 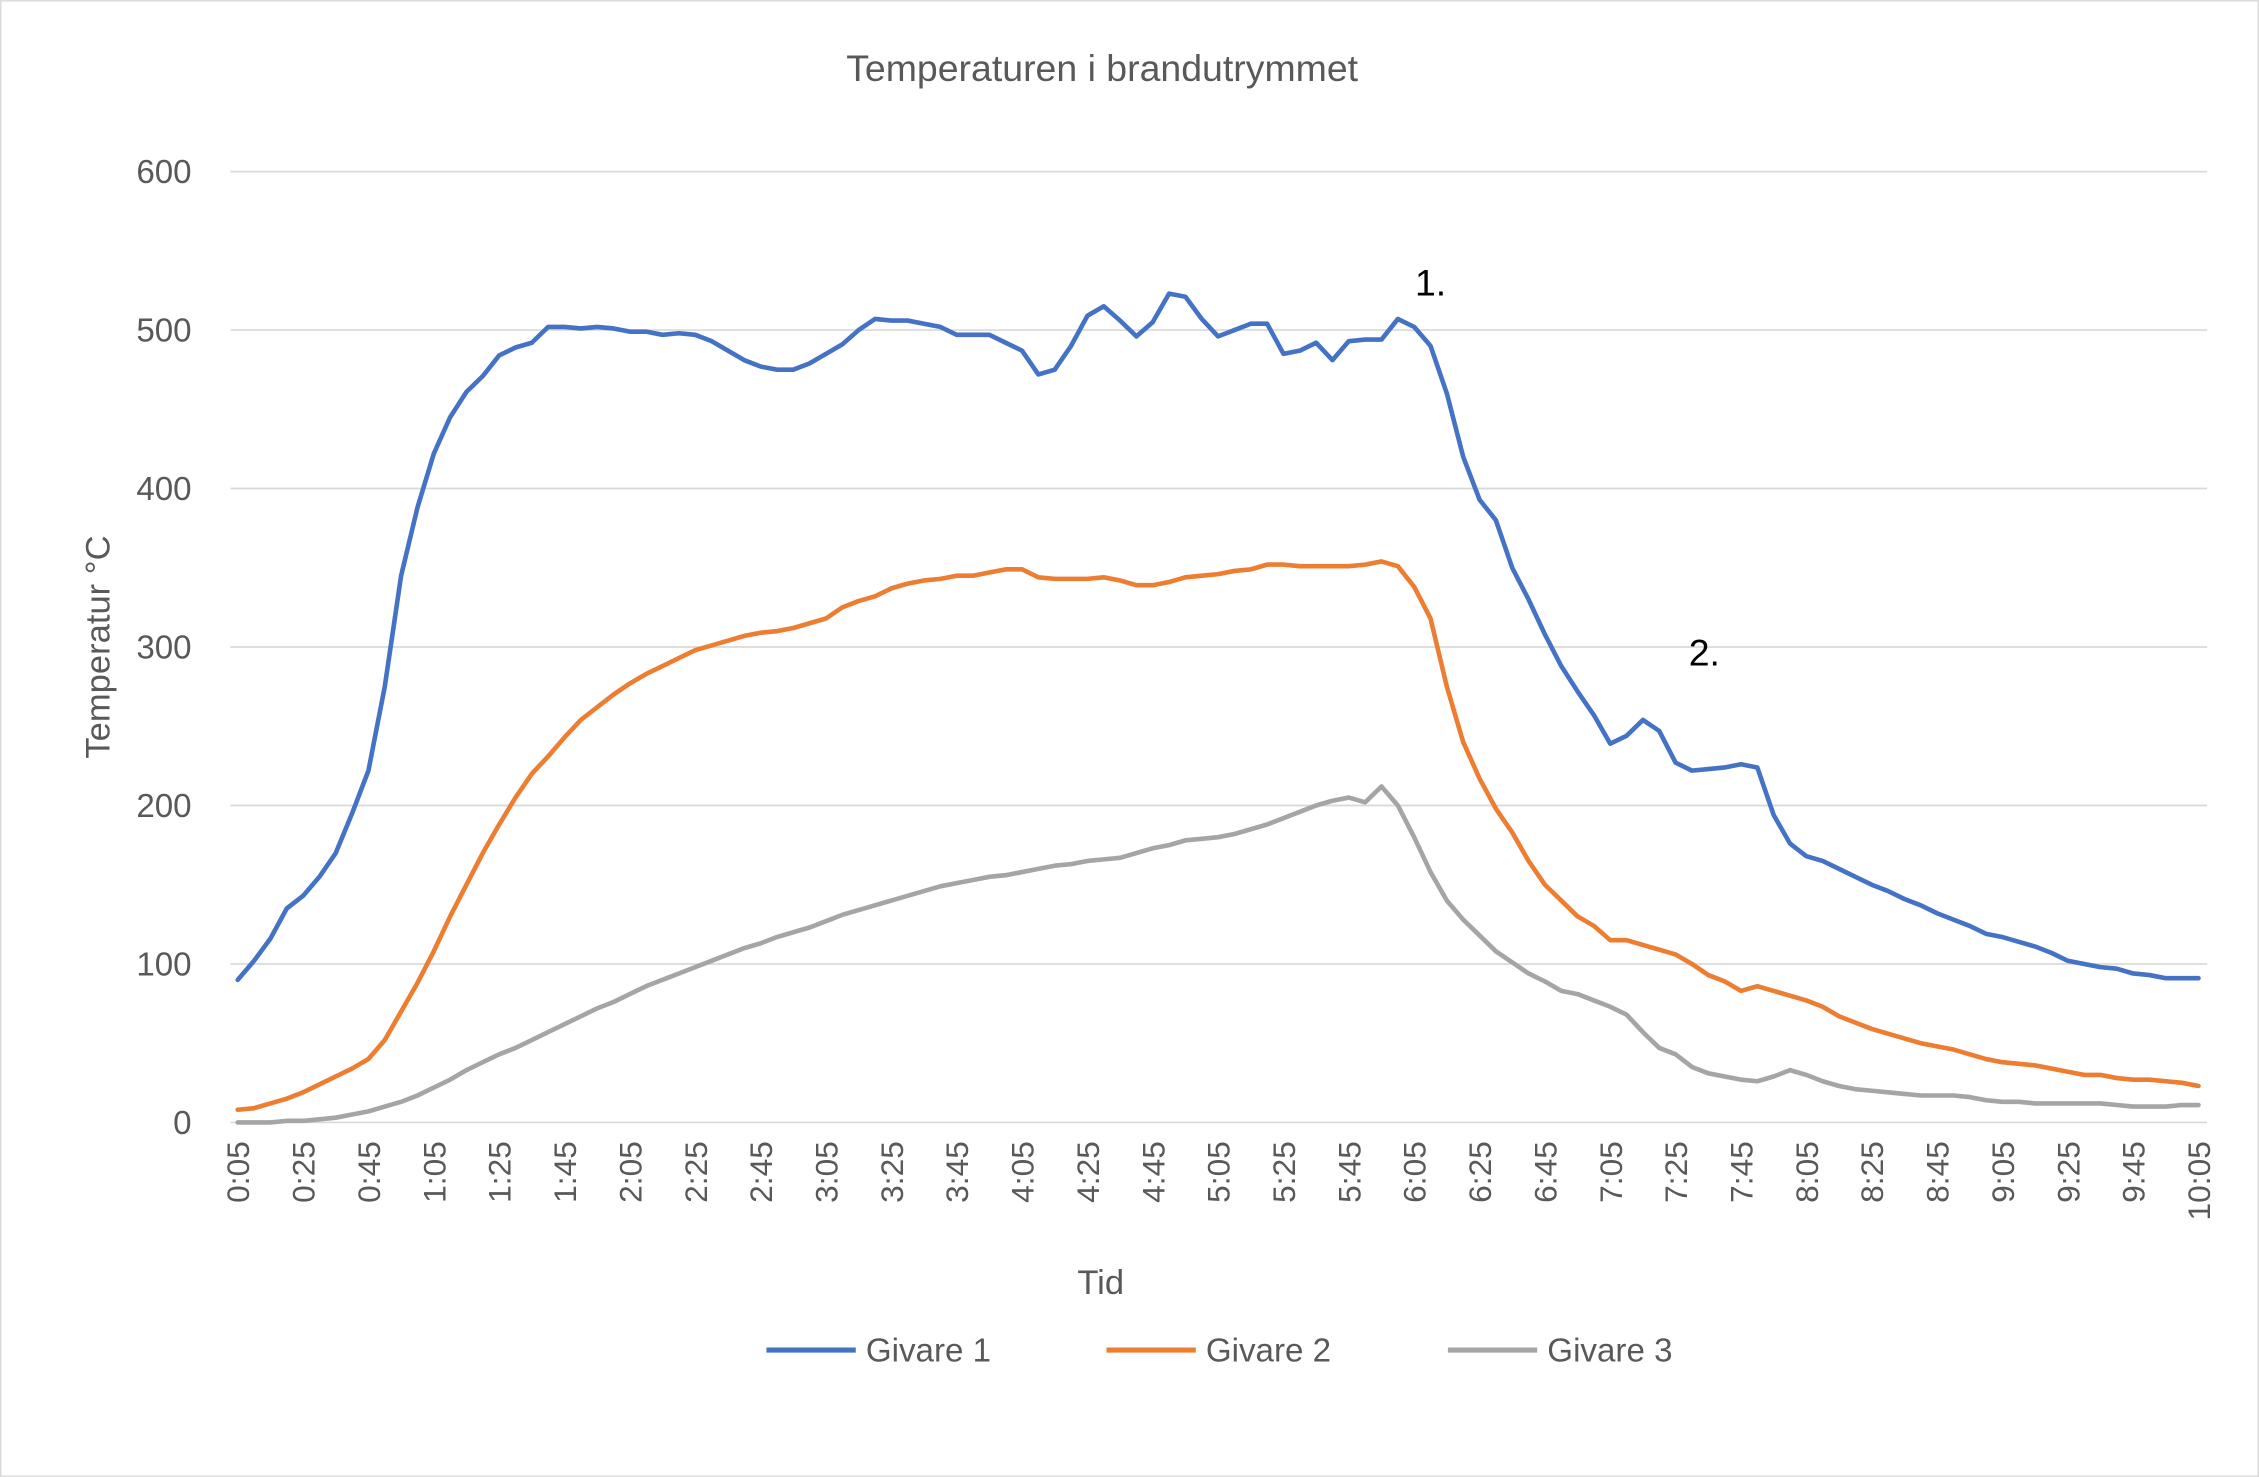 I want to click on y-tick-label: 500, so click(x=163, y=331).